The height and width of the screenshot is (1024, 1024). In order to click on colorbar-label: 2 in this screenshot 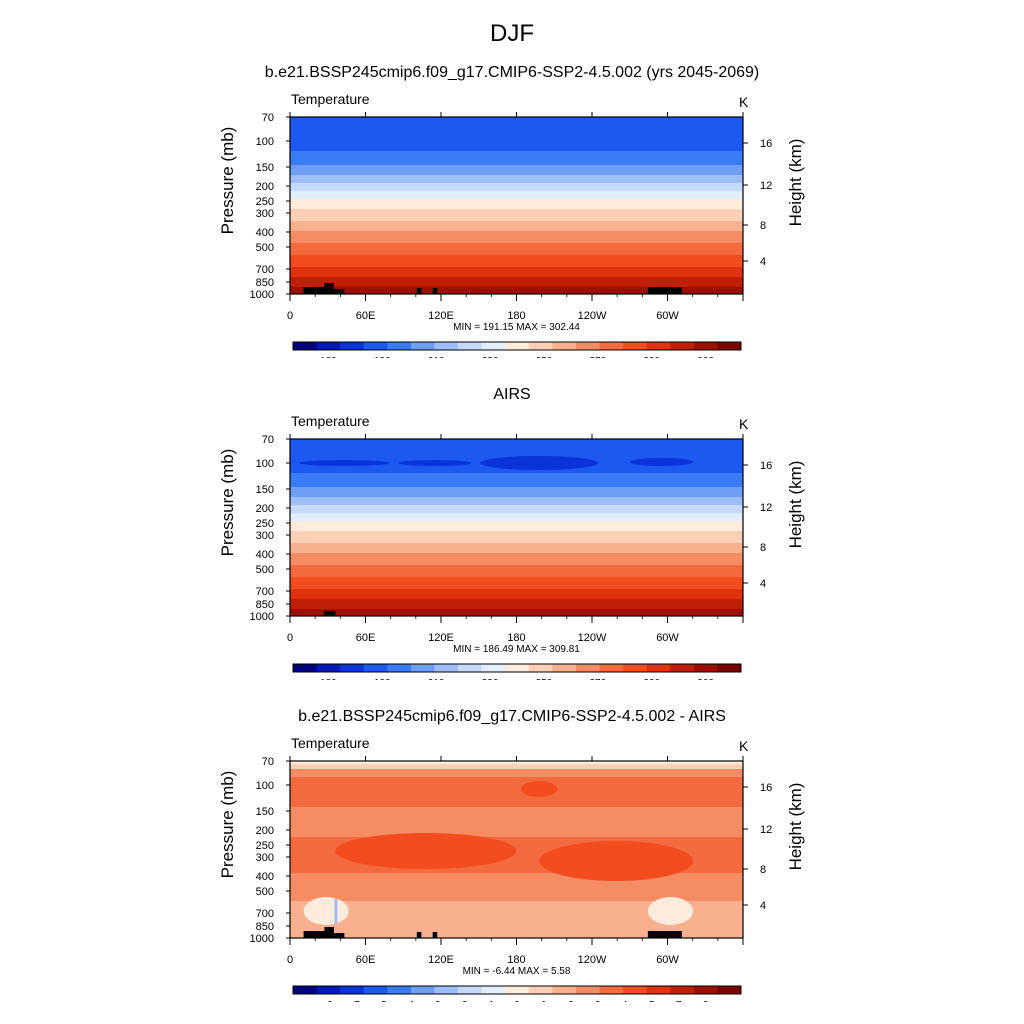, I will do `click(571, 1001)`.